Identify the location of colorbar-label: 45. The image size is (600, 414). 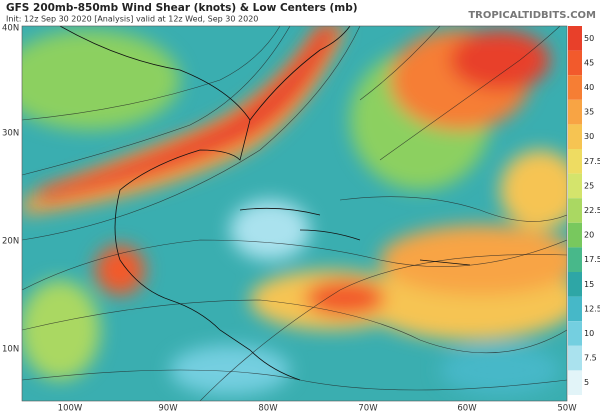
(589, 62).